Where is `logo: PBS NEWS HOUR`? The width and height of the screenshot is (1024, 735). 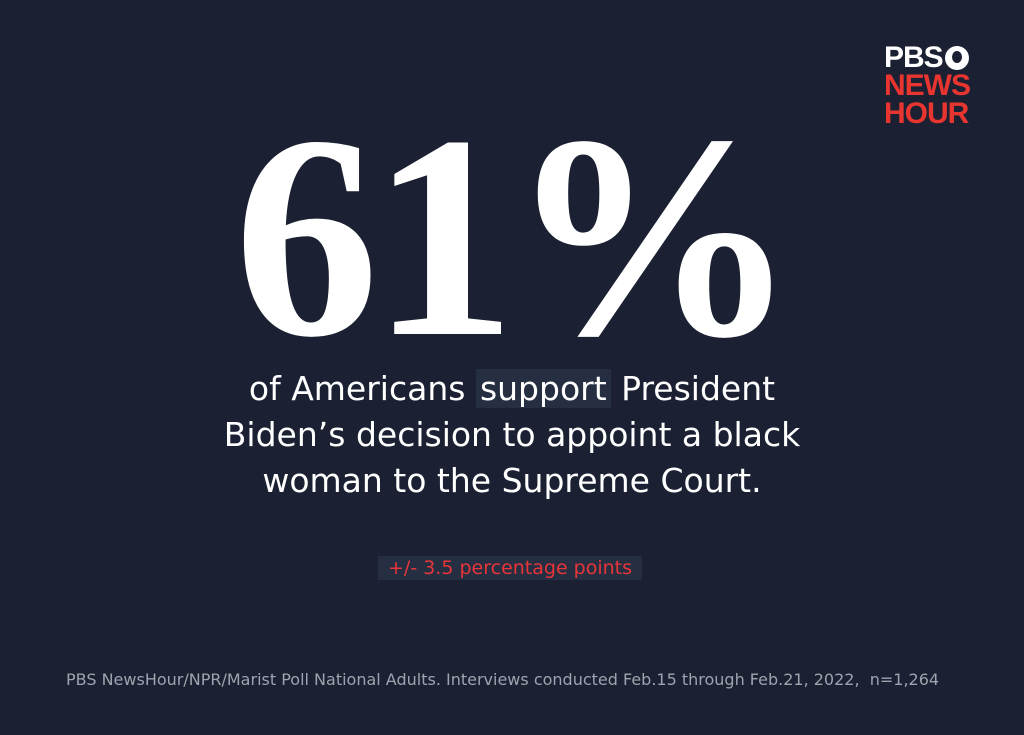 logo: PBS NEWS HOUR is located at coordinates (927, 85).